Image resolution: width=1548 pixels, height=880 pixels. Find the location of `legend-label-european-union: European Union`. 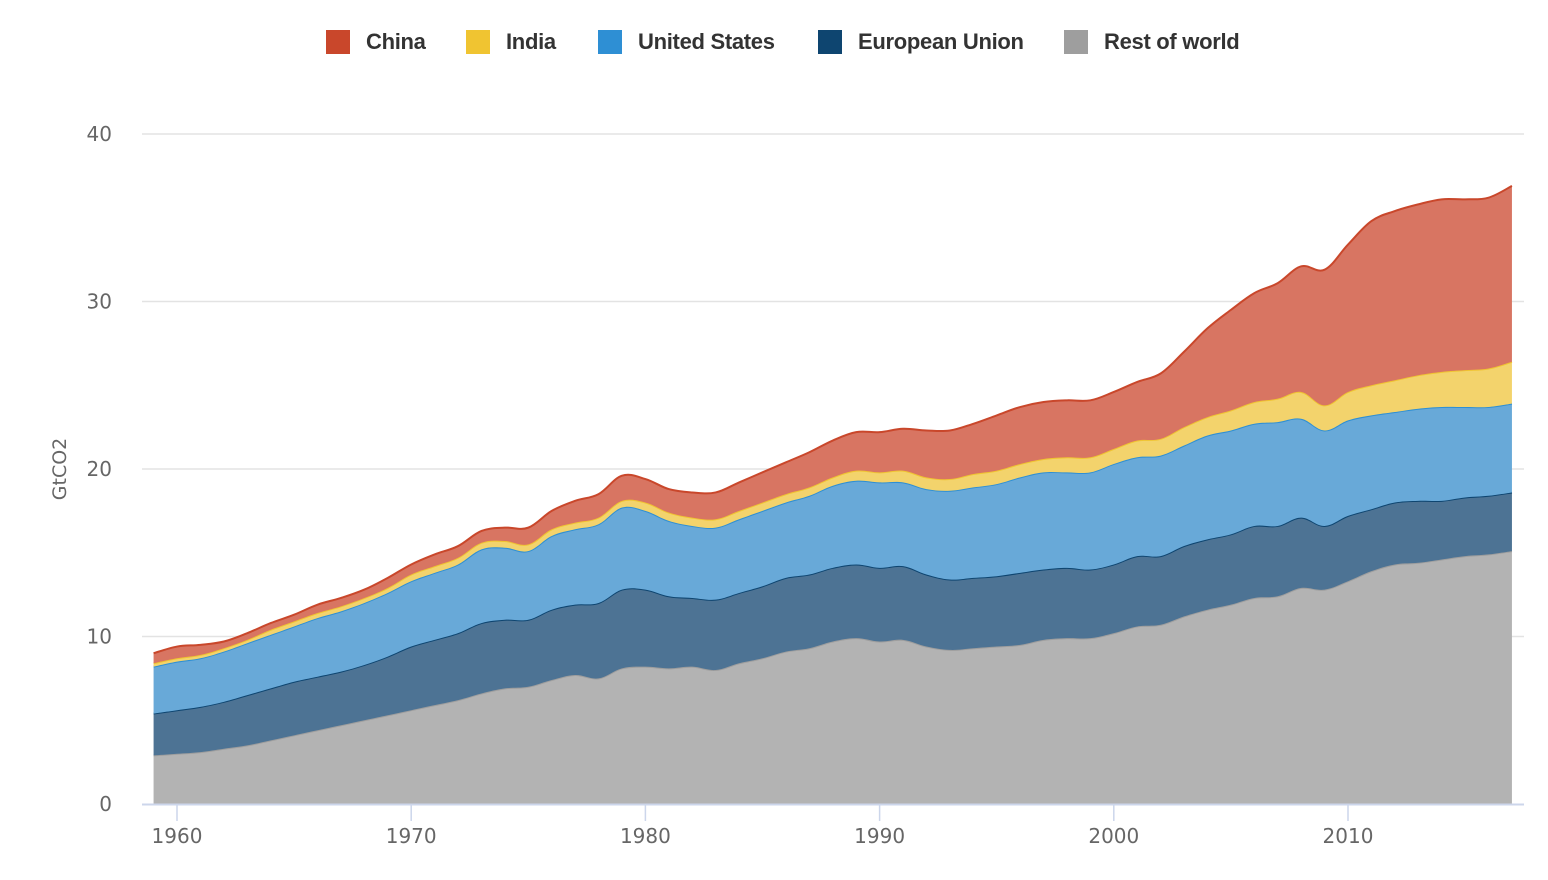

legend-label-european-union: European Union is located at coordinates (941, 41).